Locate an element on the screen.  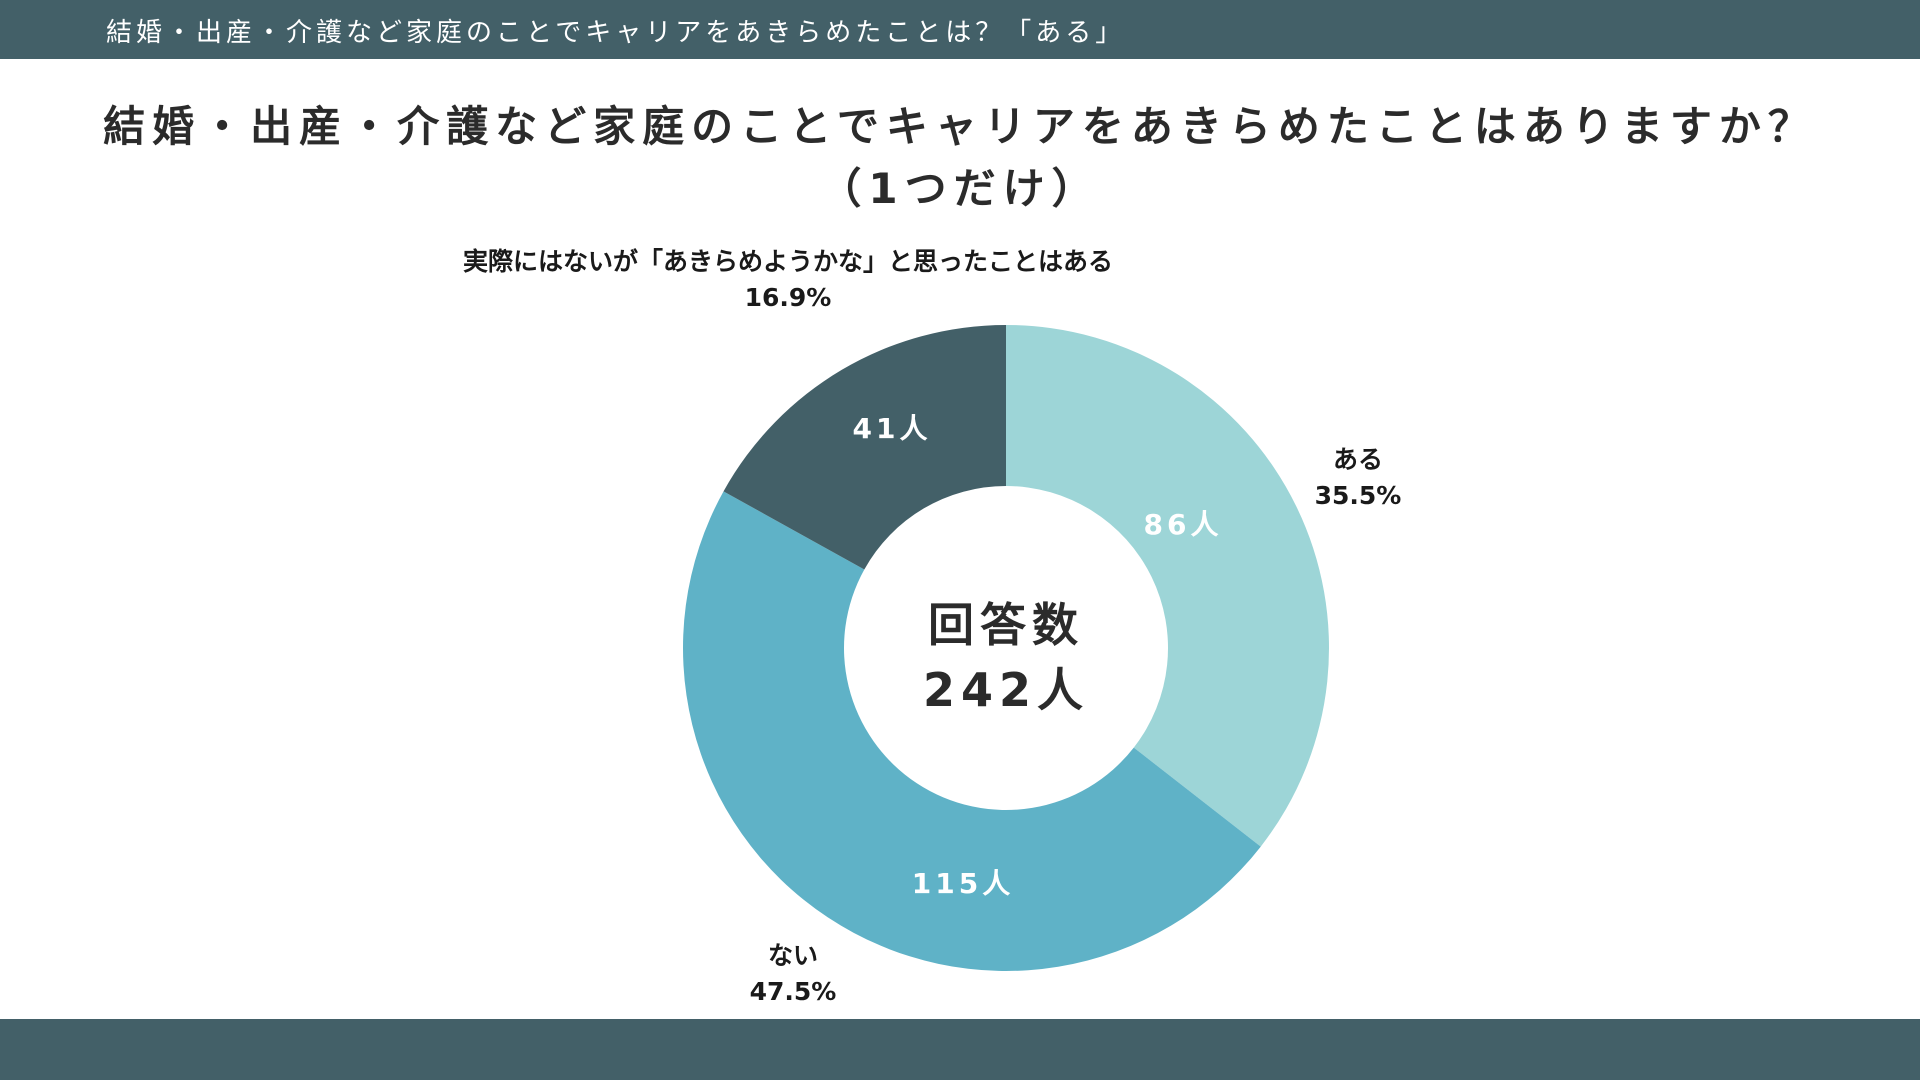
slice-category-label: ある is located at coordinates (1358, 459).